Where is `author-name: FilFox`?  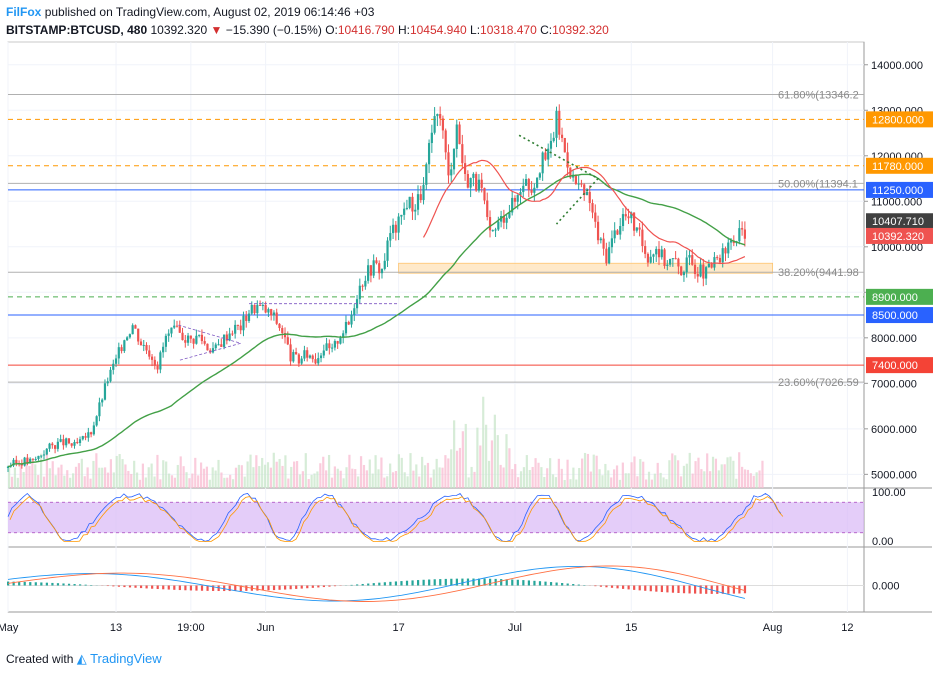
author-name: FilFox is located at coordinates (24, 12).